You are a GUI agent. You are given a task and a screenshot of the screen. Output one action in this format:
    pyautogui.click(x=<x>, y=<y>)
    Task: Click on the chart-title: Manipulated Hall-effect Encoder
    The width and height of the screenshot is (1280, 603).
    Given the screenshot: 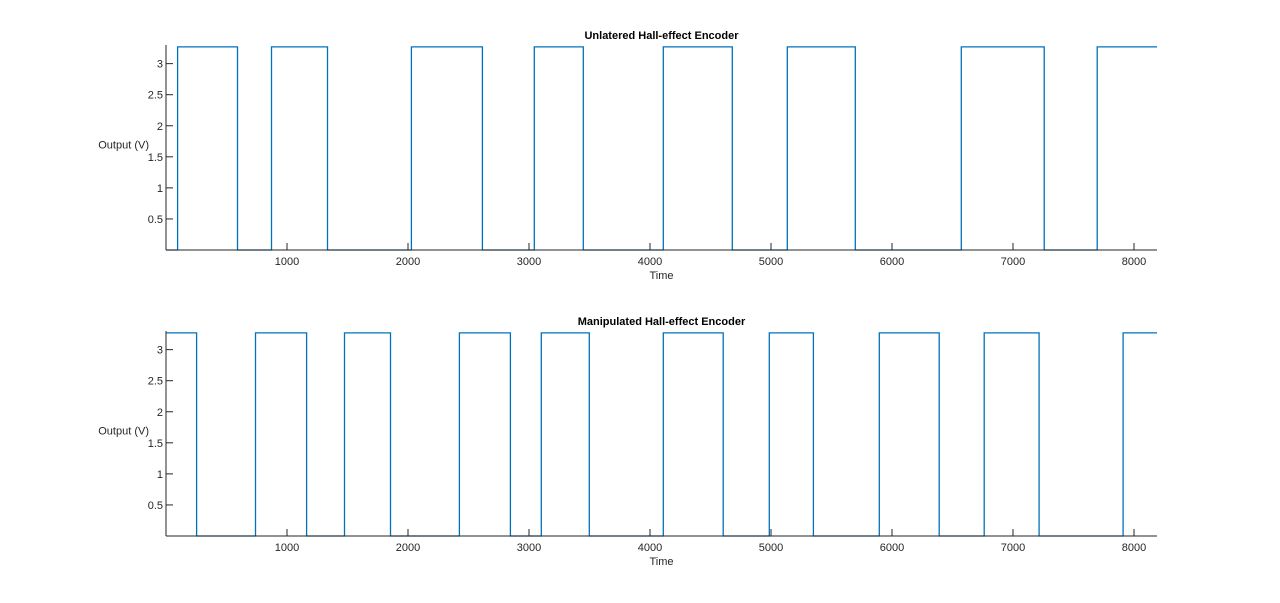 What is the action you would take?
    pyautogui.click(x=662, y=322)
    